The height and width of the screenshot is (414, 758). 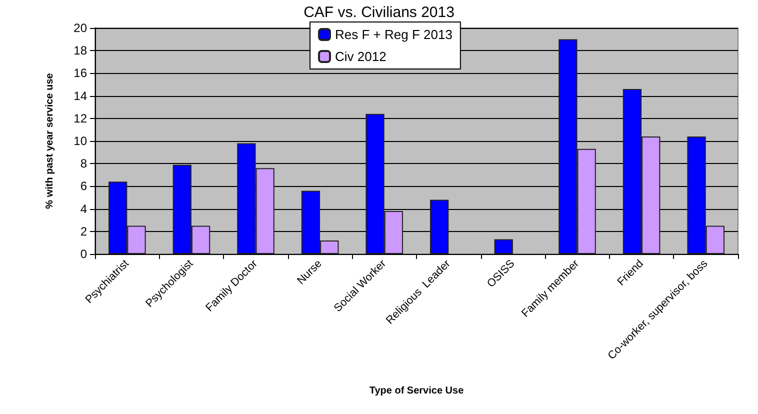 I want to click on y-tick-label: 10, so click(x=81, y=141).